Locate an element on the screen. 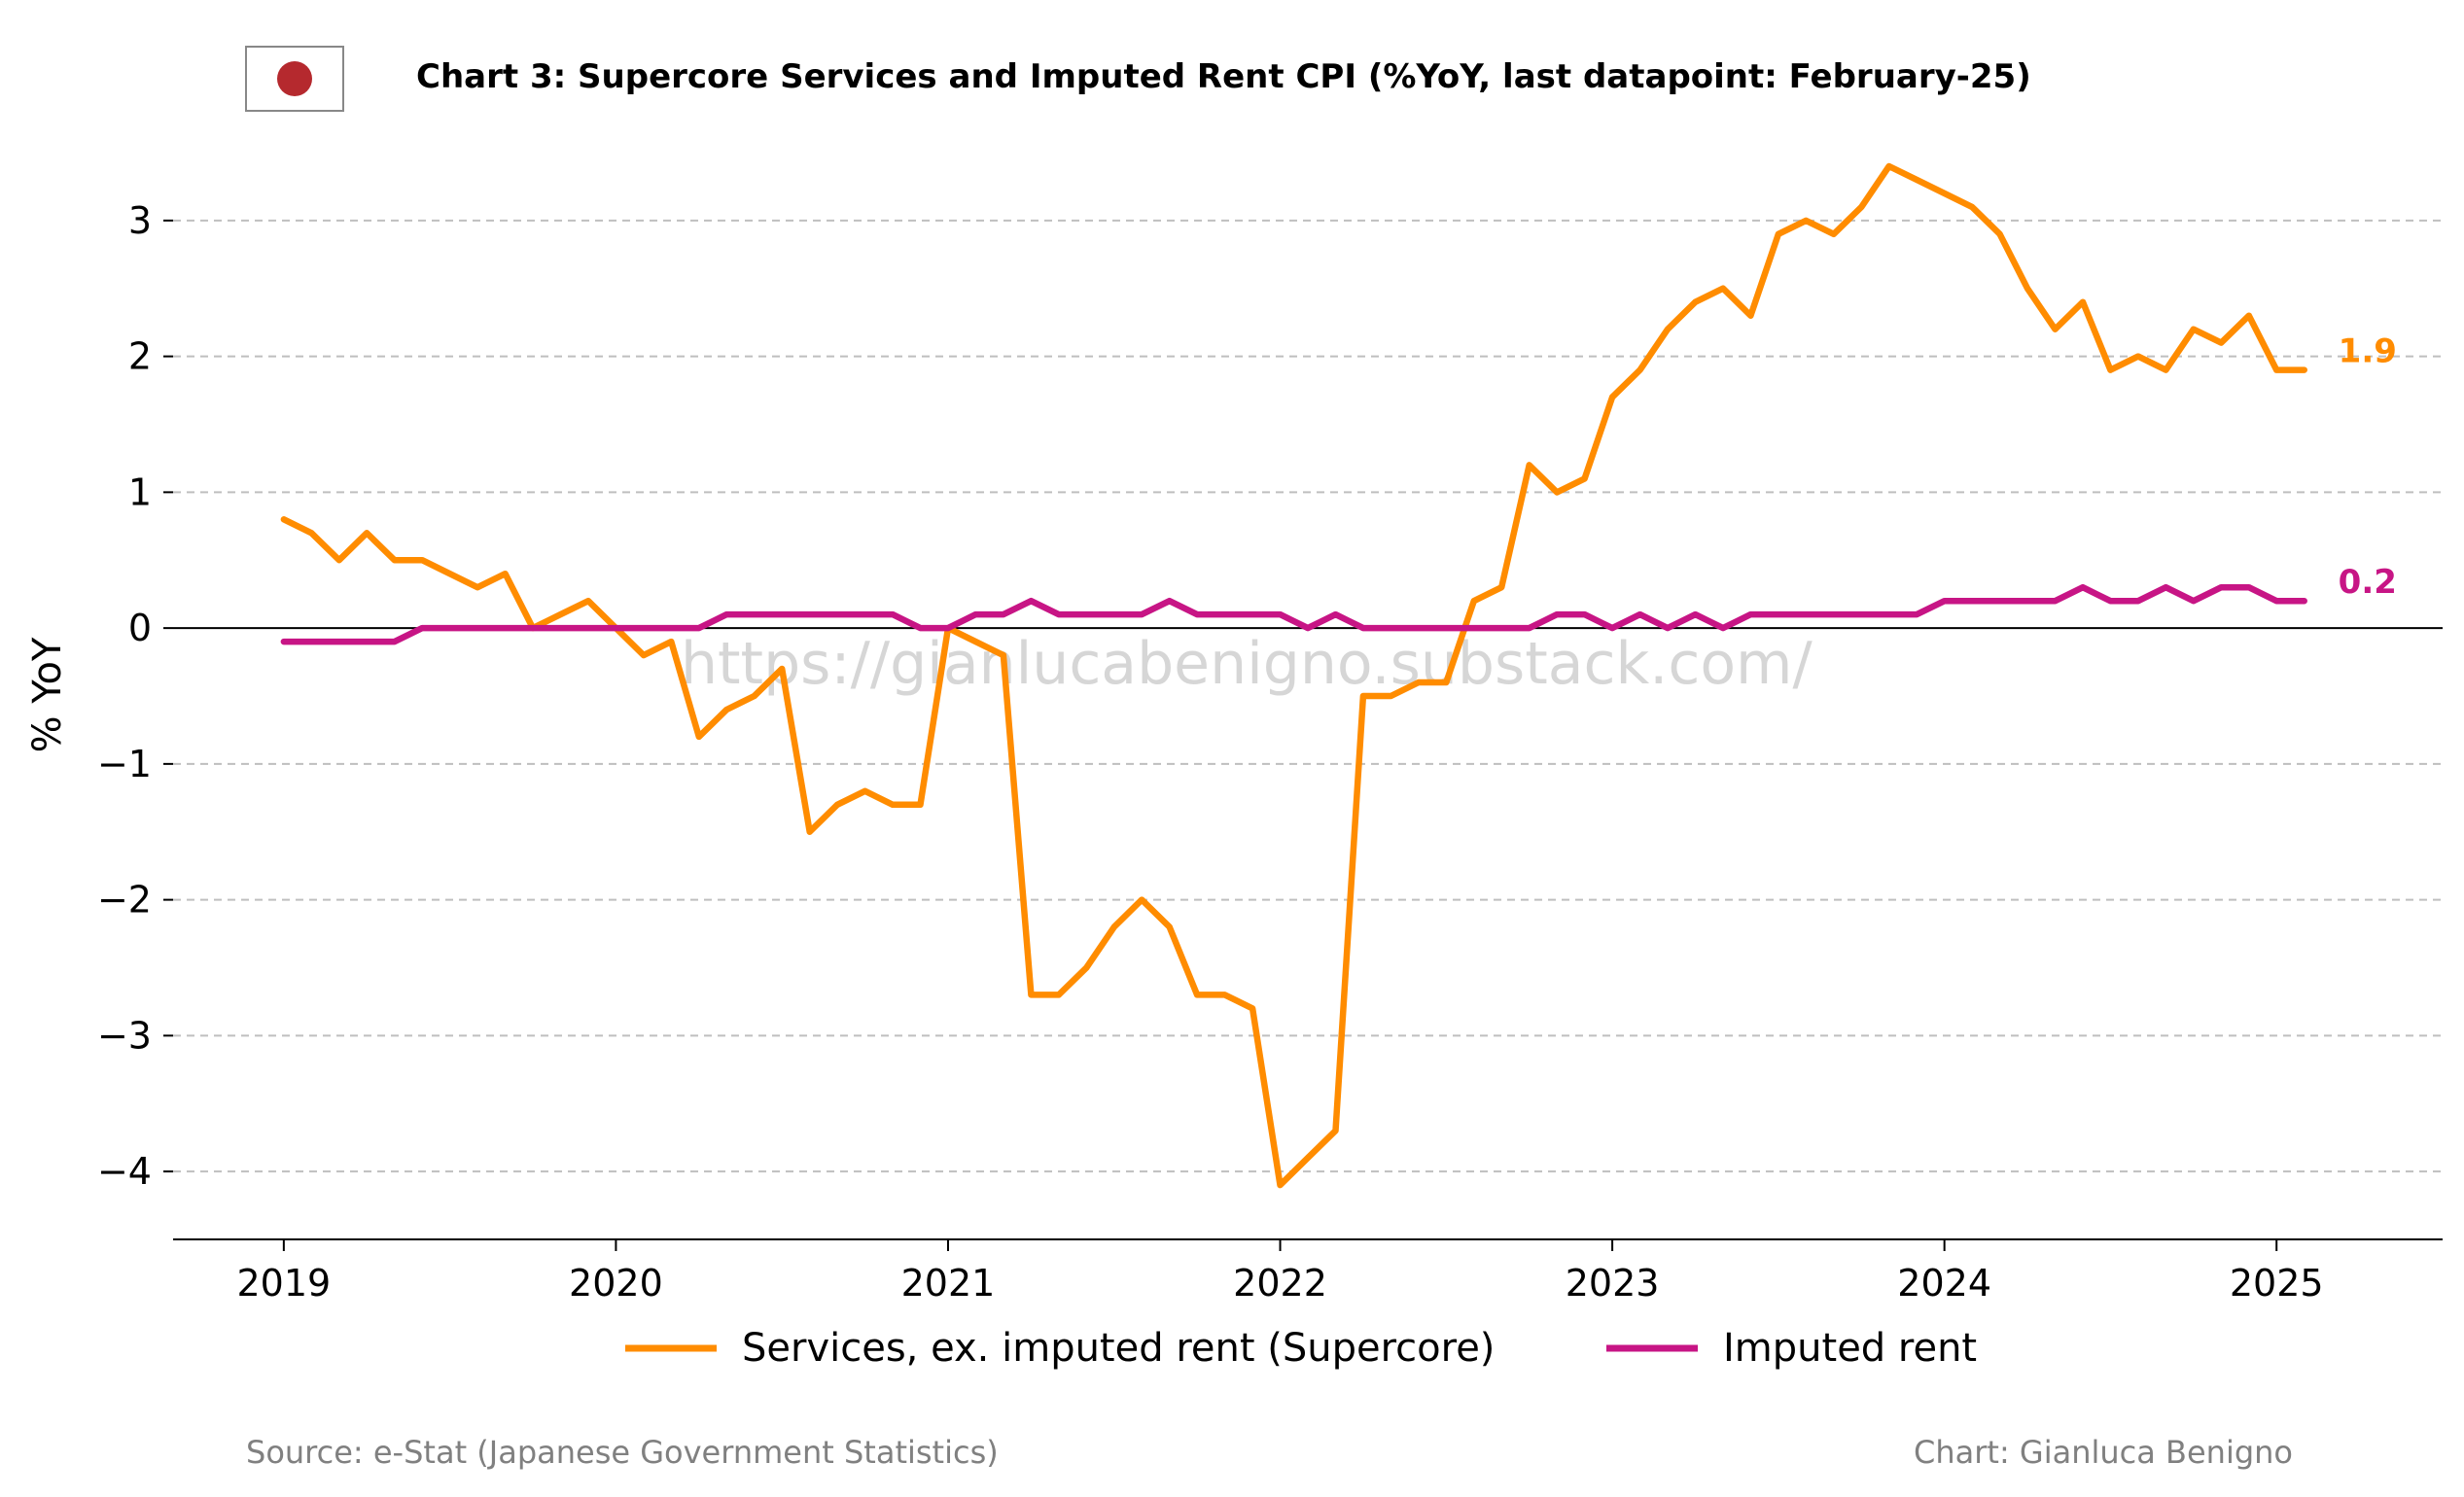  end-labels: 1.9 0.2 is located at coordinates (2368, 467).